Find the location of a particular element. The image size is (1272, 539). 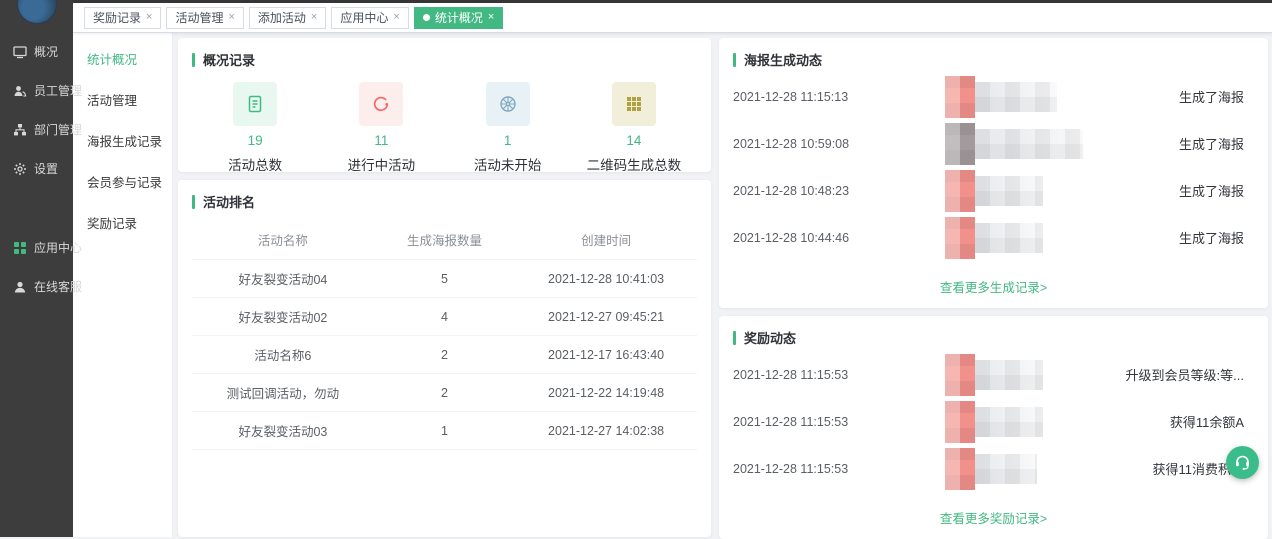

menu-item-activity-management: 活动管理 is located at coordinates (122, 99).